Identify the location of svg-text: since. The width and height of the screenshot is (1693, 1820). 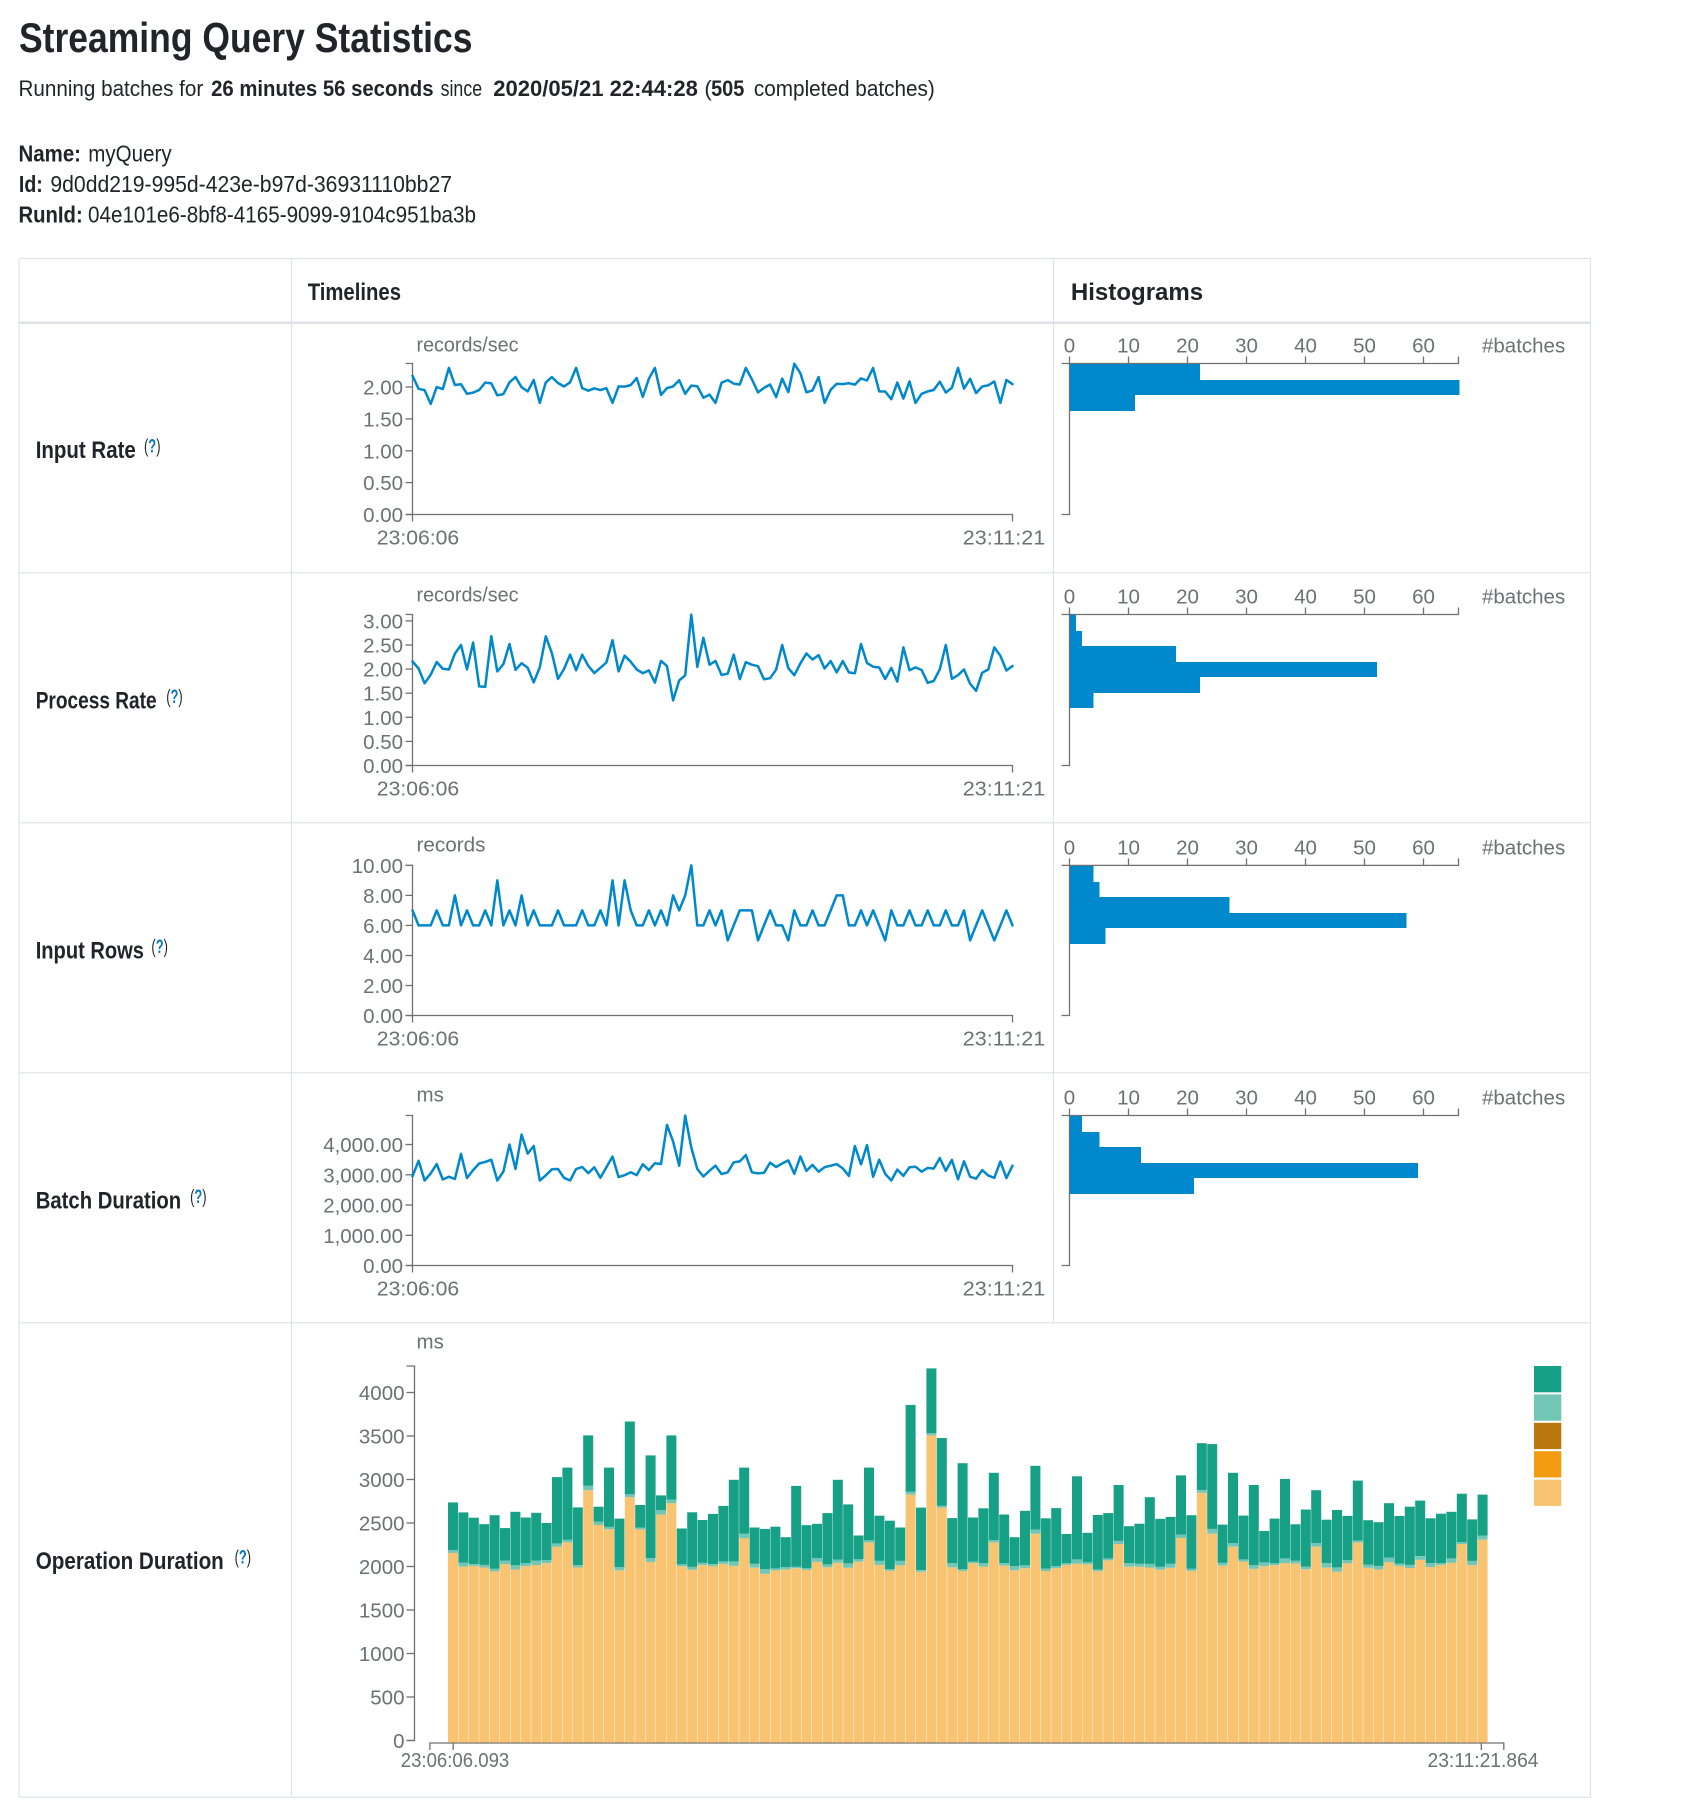
(462, 88).